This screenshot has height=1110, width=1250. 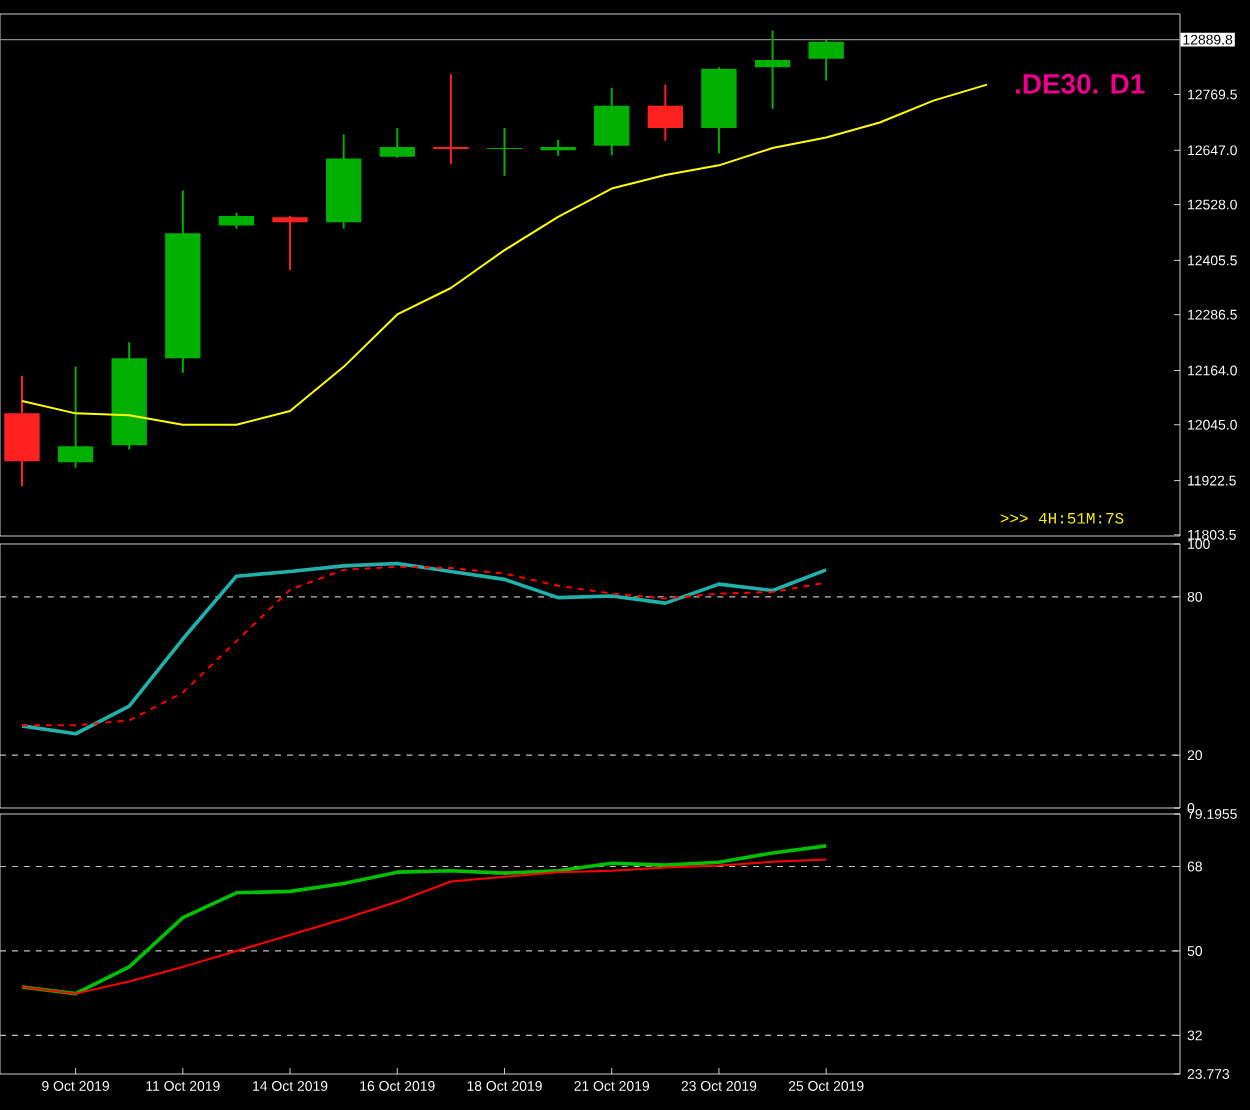 I want to click on text: .DE30. D1, so click(x=1080, y=84).